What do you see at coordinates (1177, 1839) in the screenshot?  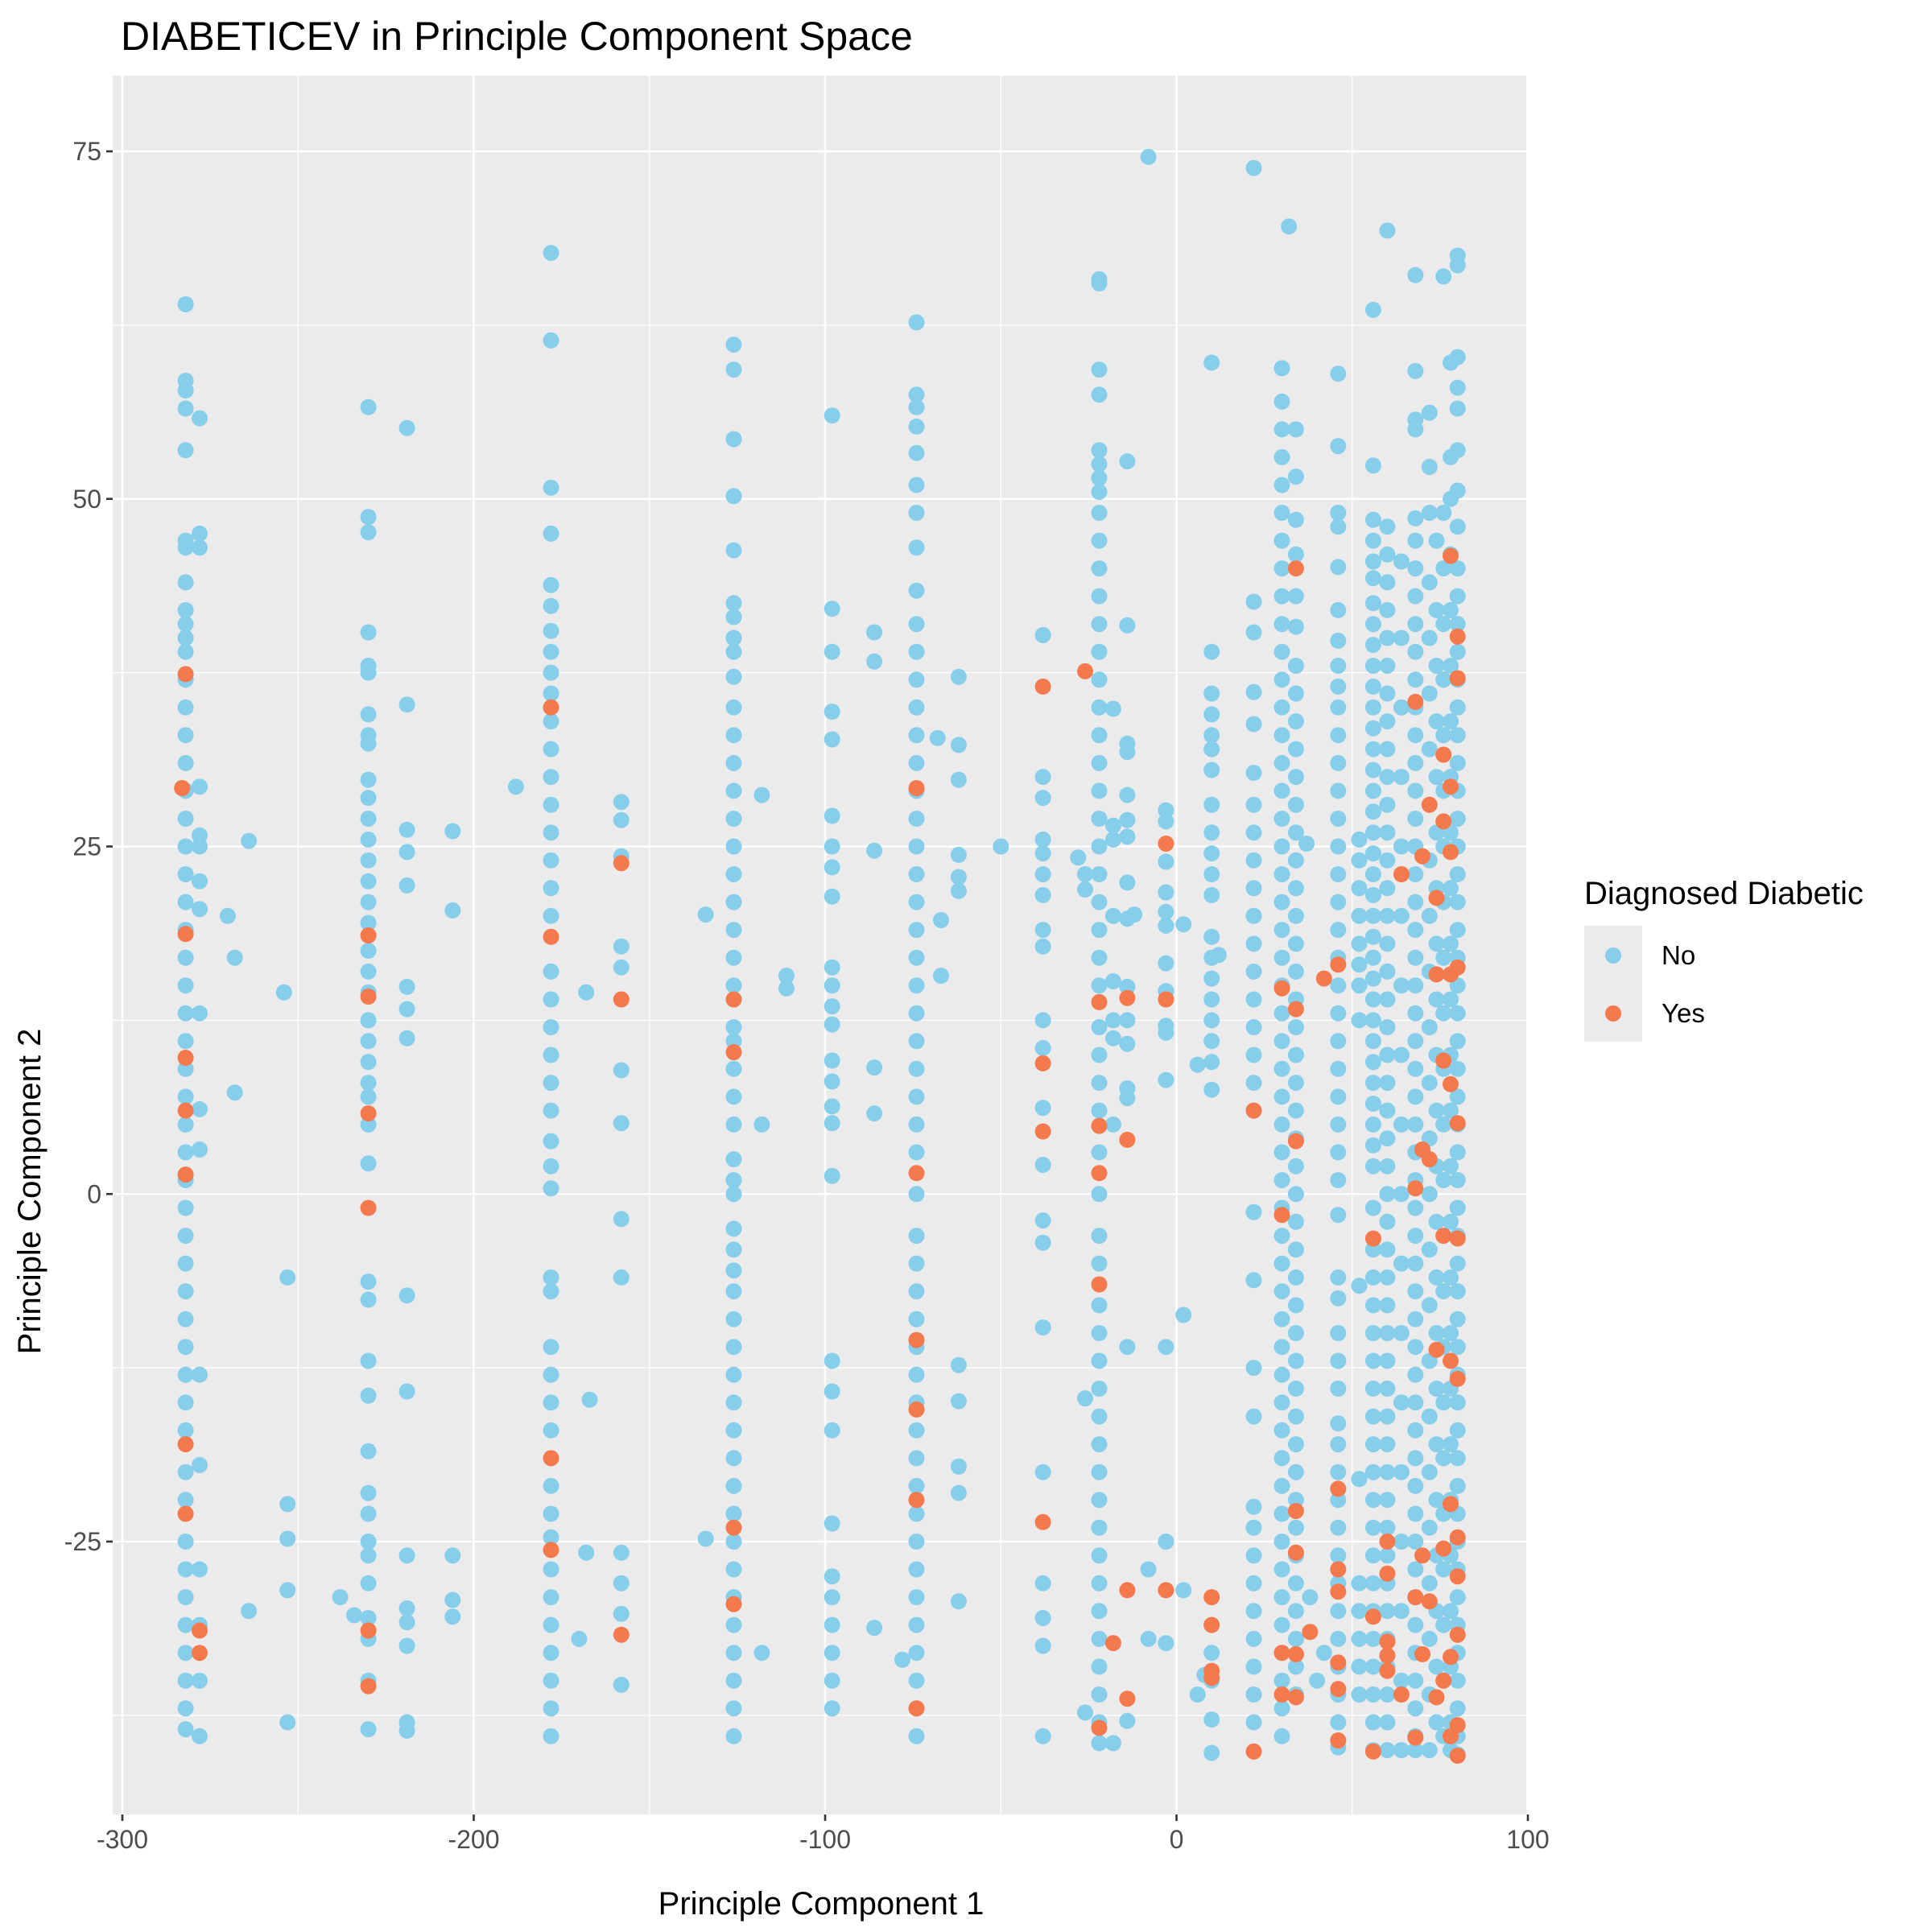 I see `x-tick-label: 0` at bounding box center [1177, 1839].